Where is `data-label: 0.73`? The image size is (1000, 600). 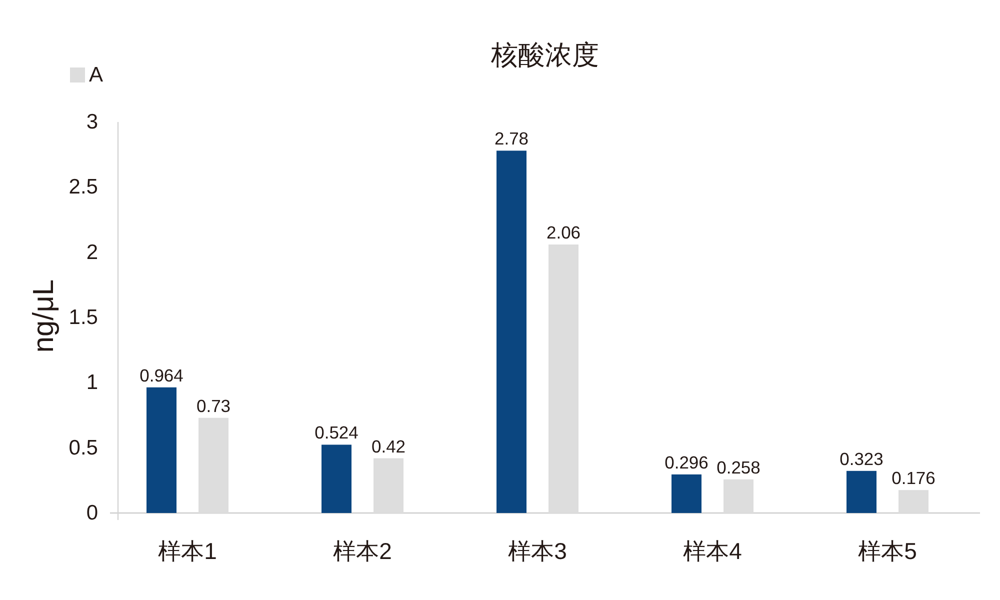 data-label: 0.73 is located at coordinates (213, 406).